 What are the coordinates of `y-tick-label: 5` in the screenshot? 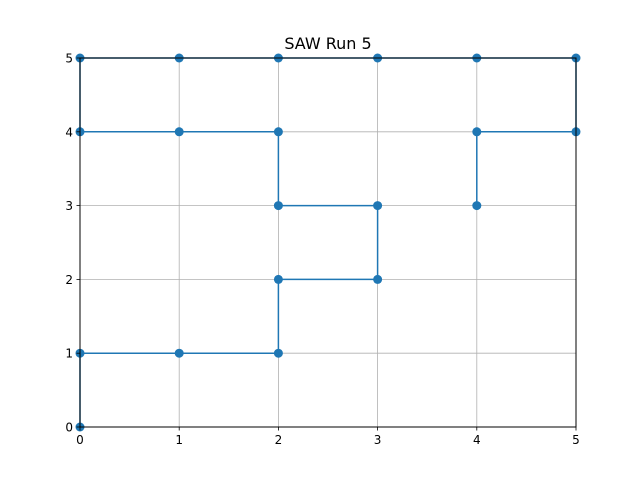 It's located at (69, 59).